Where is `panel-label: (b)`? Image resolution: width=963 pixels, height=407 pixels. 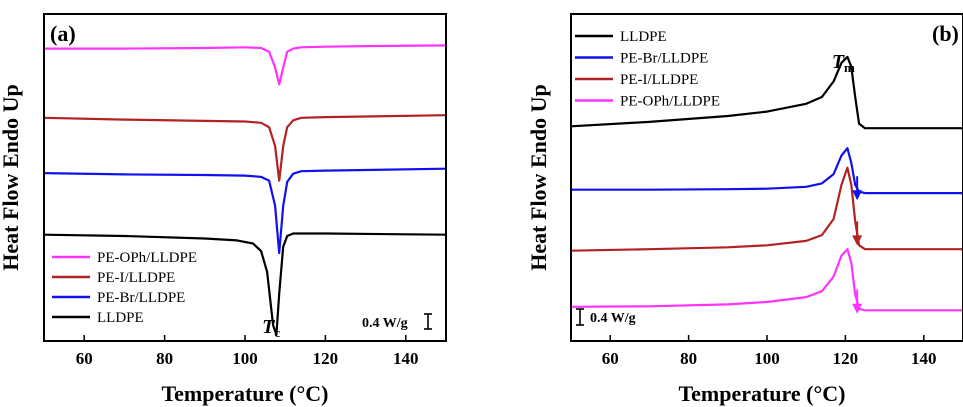 panel-label: (b) is located at coordinates (945, 33).